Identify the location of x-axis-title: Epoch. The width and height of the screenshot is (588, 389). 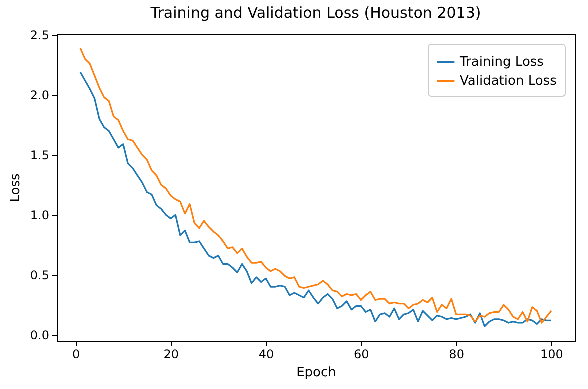
(316, 373).